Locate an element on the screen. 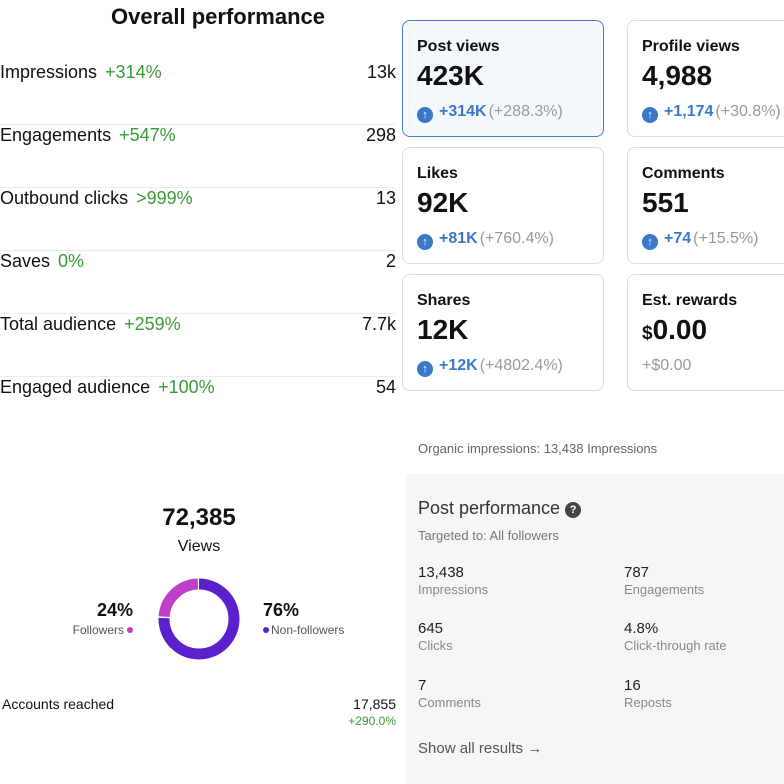  card-value: $0.00 is located at coordinates (674, 330).